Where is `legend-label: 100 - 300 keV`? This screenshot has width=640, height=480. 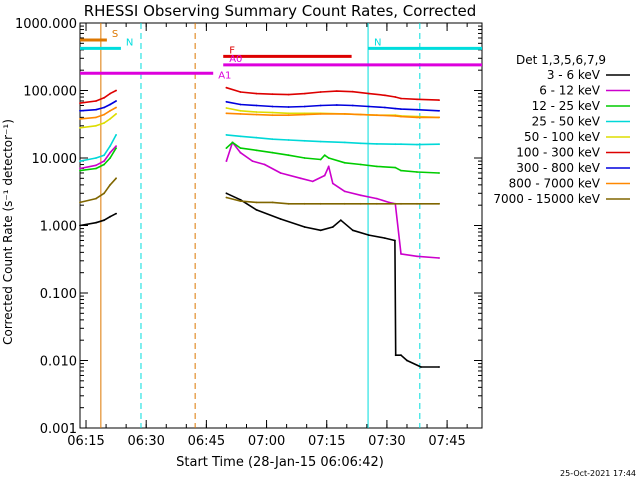
legend-label: 100 - 300 keV is located at coordinates (558, 153).